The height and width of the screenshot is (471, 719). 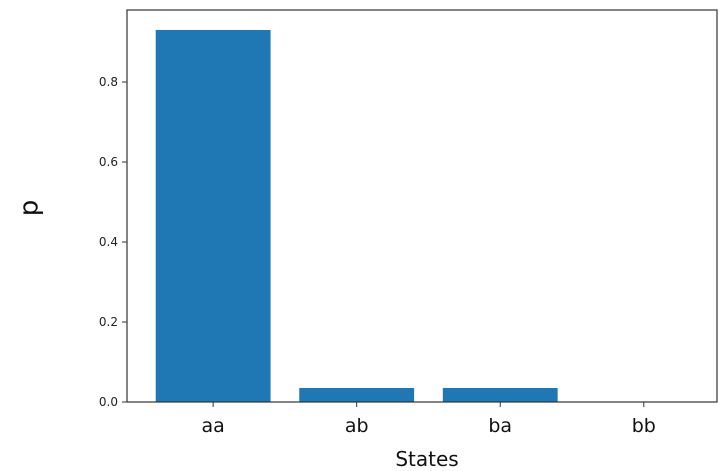 I want to click on x-tick-label: ba, so click(x=500, y=426).